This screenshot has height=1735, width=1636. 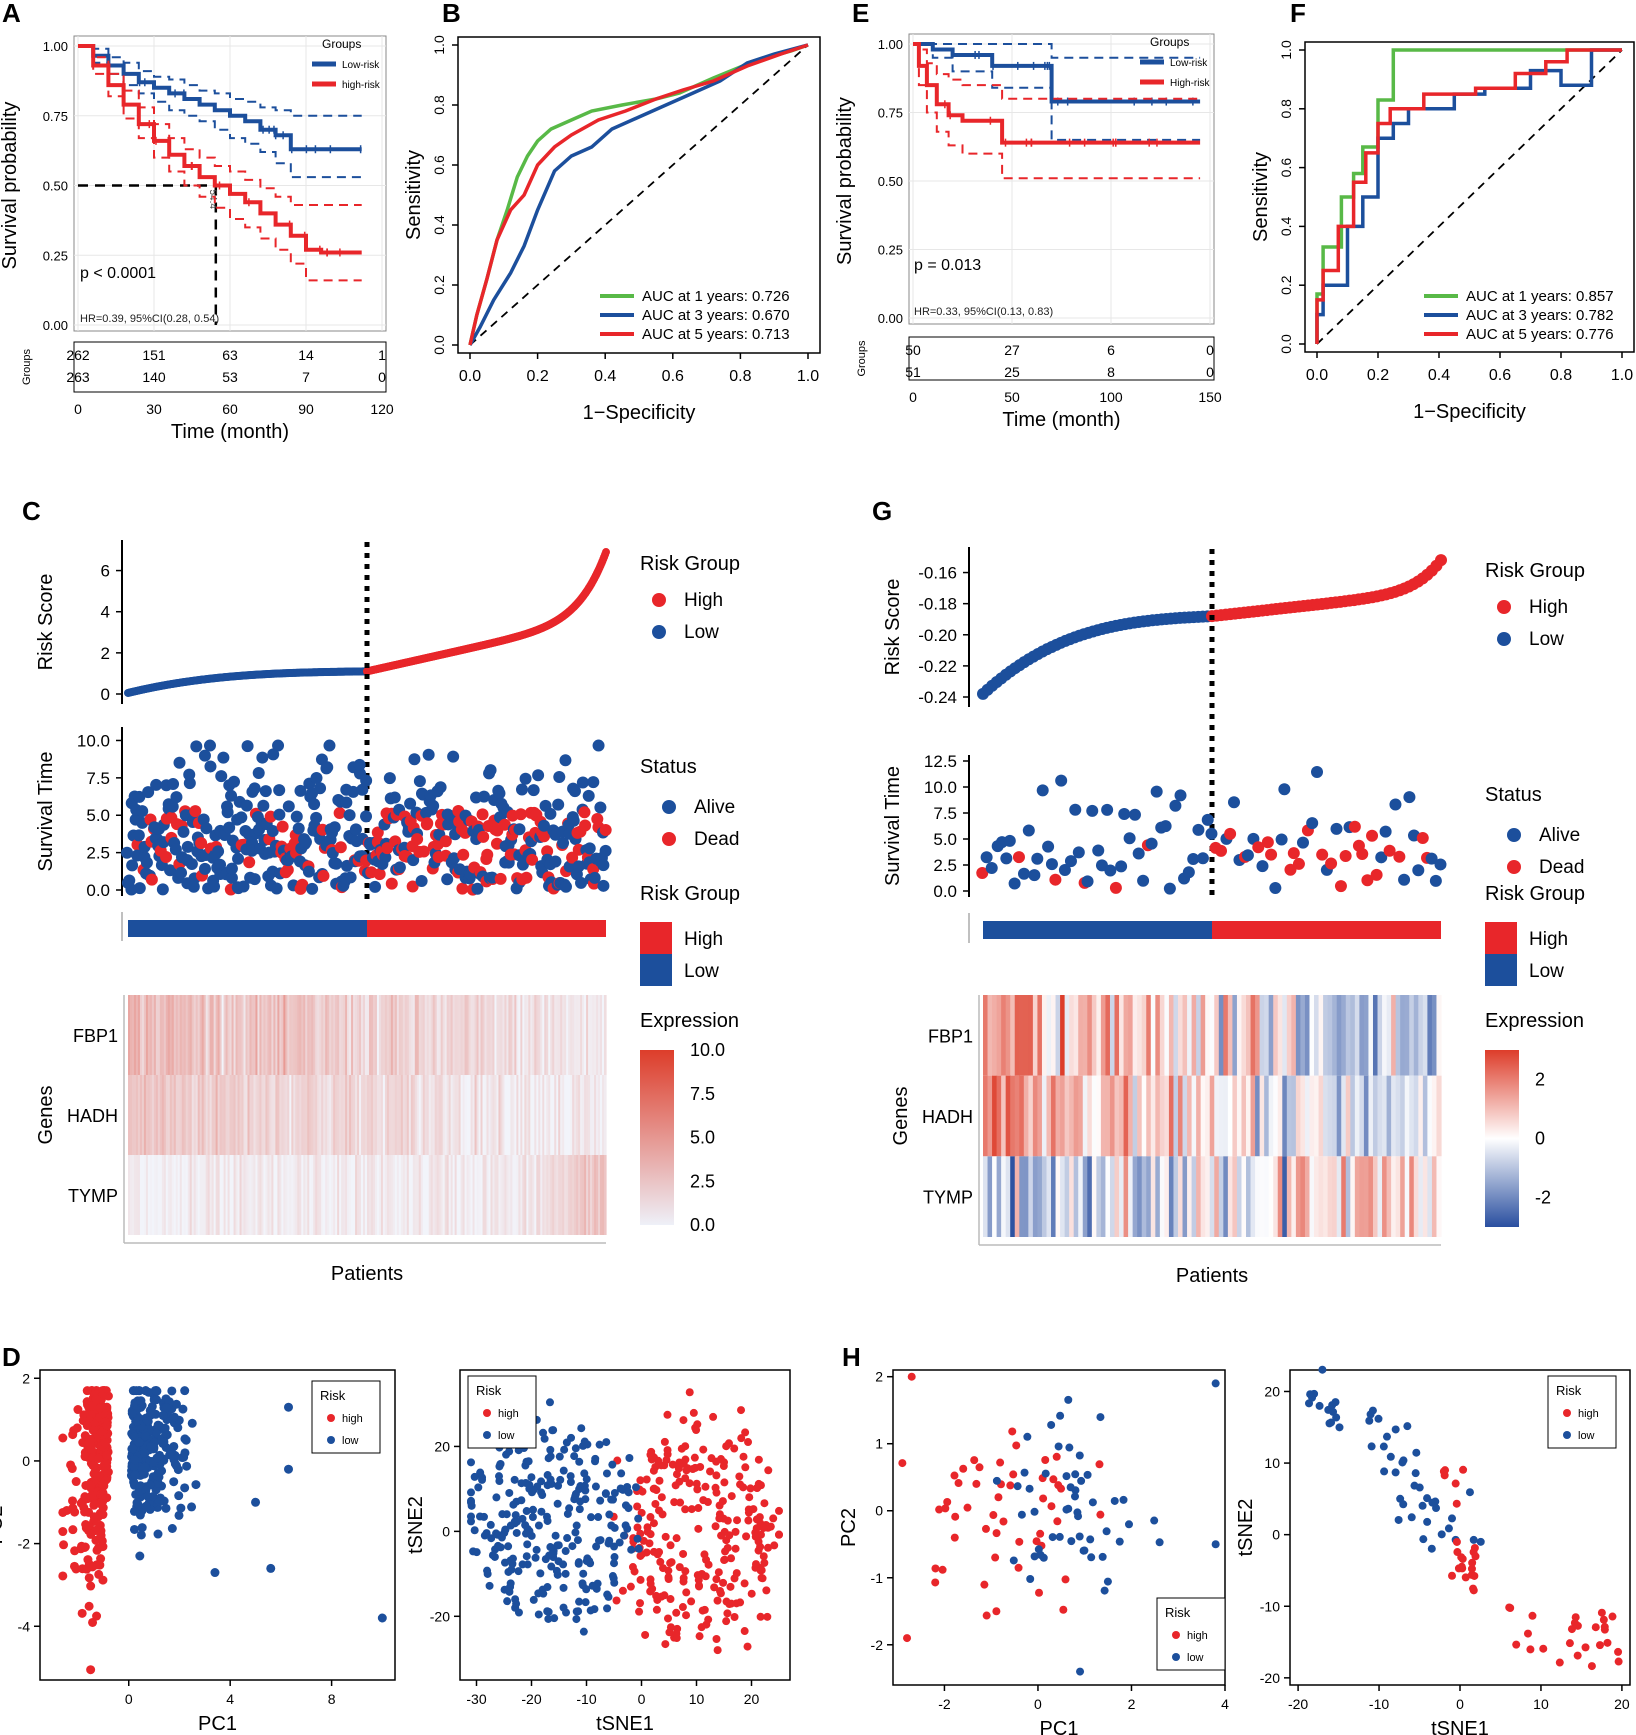 I want to click on expression-tick: 5.0, so click(x=702, y=1138).